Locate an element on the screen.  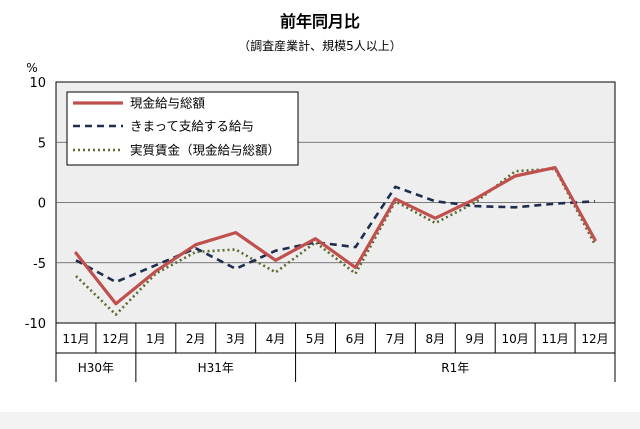
legend: 現金給与総額 きまって支給する給与 実質賃金（現金給与総額） is located at coordinates (182, 128).